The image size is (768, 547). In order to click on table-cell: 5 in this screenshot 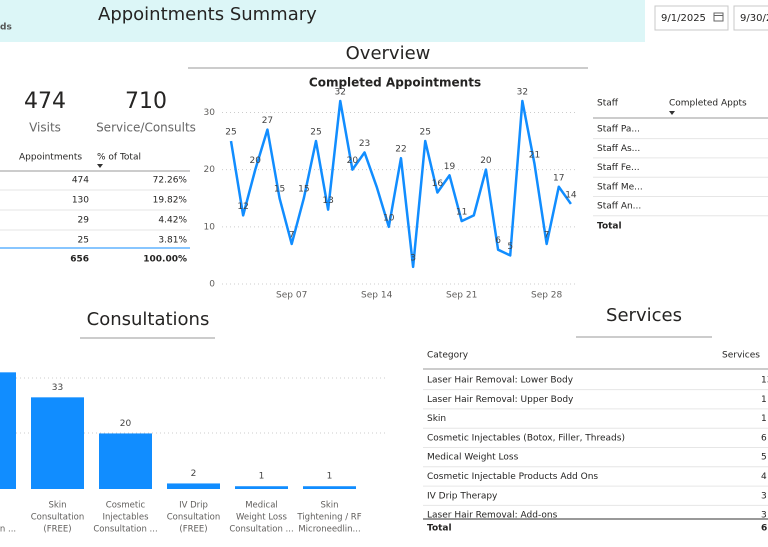, I will do `click(764, 458)`.